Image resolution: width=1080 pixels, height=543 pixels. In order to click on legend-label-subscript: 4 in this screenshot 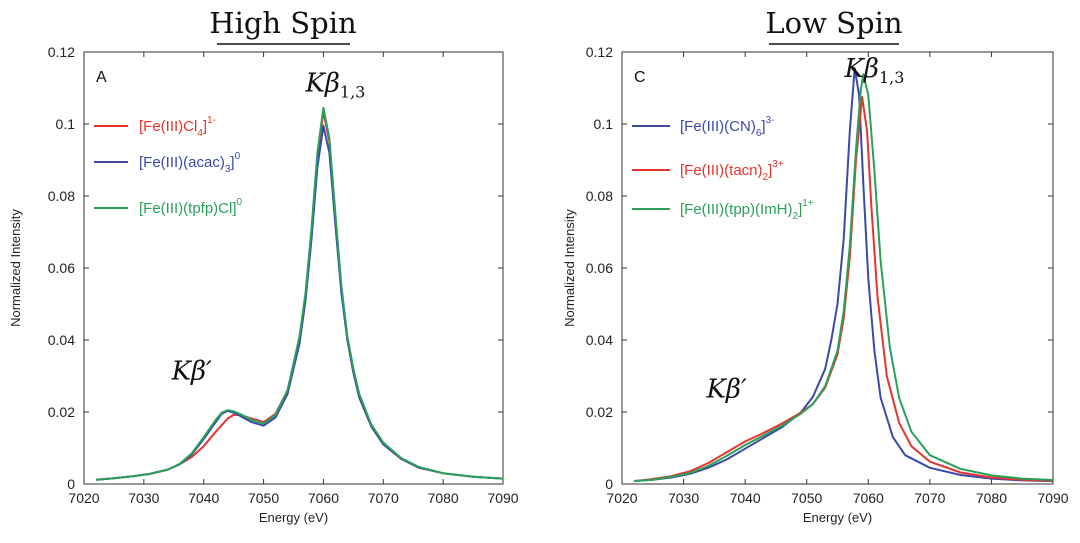, I will do `click(200, 133)`.